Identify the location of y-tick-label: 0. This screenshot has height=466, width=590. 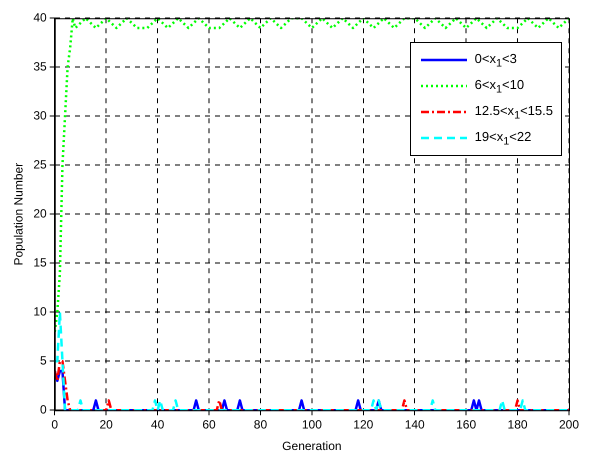
(44, 409).